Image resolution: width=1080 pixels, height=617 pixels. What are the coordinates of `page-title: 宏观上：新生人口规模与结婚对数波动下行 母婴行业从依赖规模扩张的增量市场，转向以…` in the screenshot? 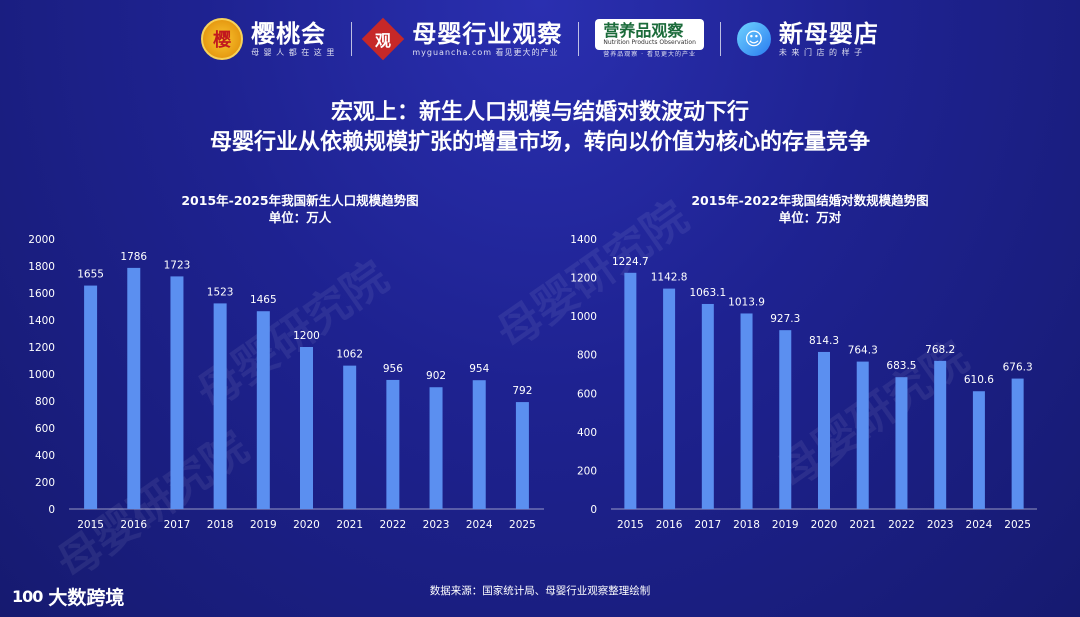 It's located at (540, 128).